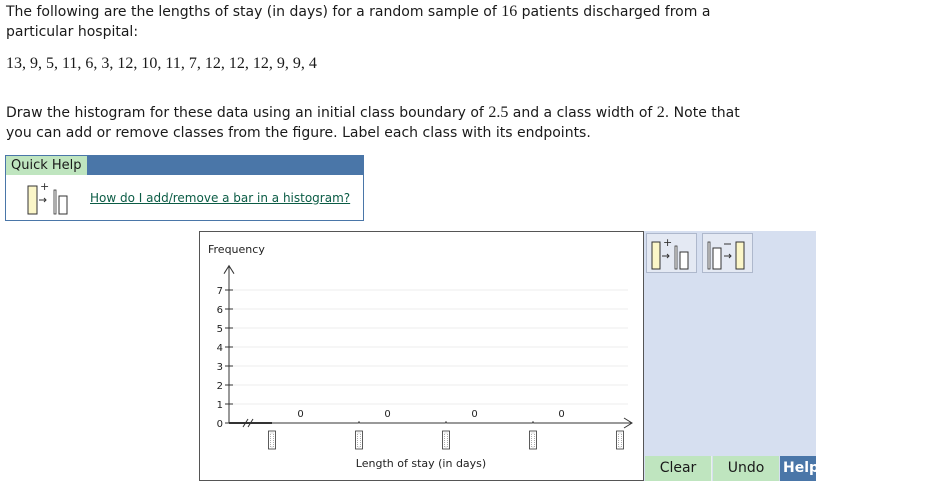 The image size is (937, 502). I want to click on gridlines, so click(428, 347).